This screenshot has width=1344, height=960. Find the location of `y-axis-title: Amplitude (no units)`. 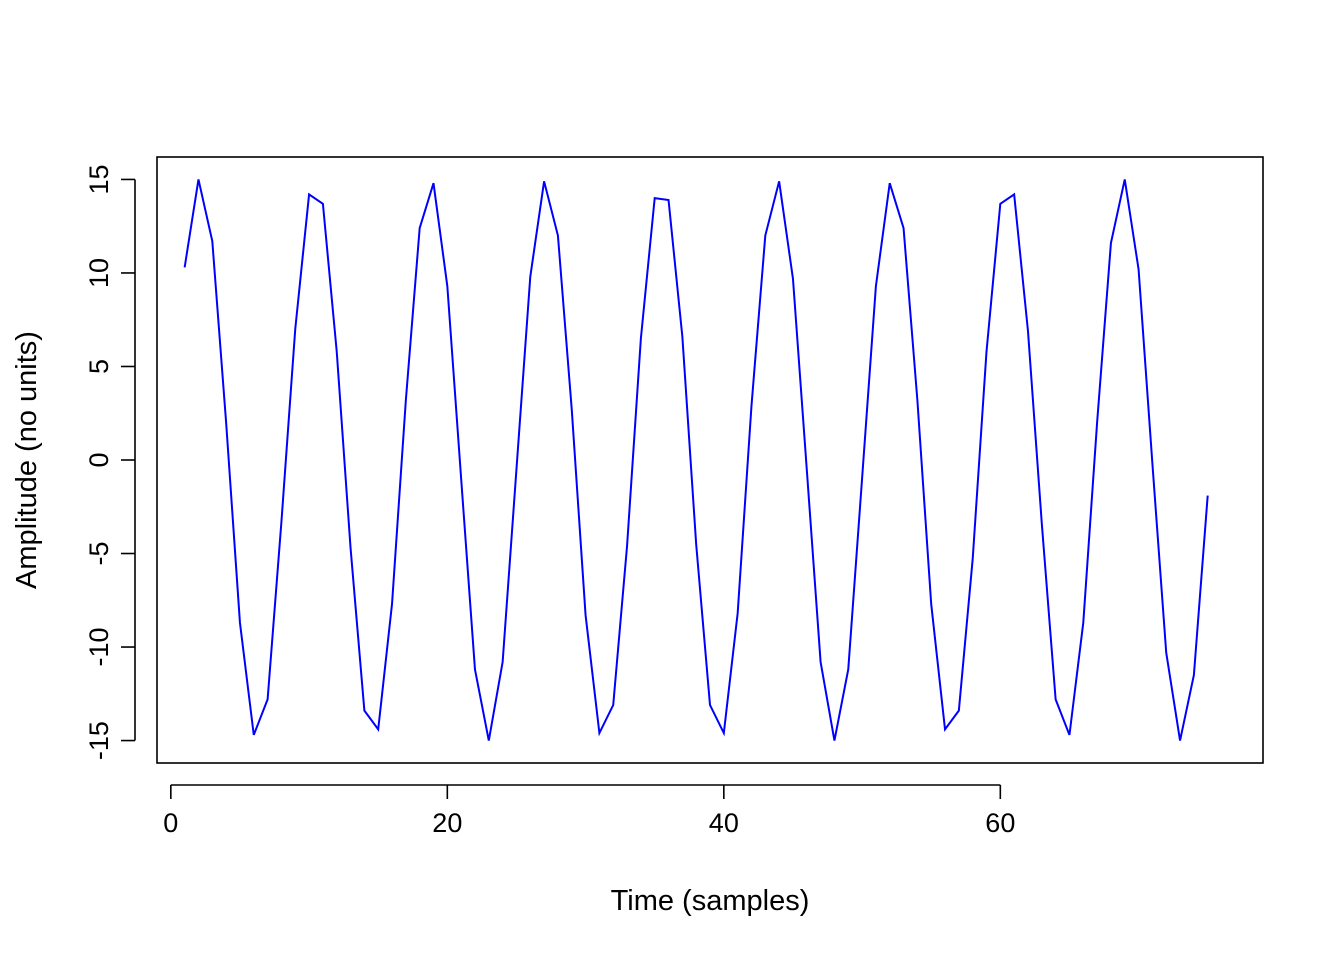

y-axis-title: Amplitude (no units) is located at coordinates (27, 460).